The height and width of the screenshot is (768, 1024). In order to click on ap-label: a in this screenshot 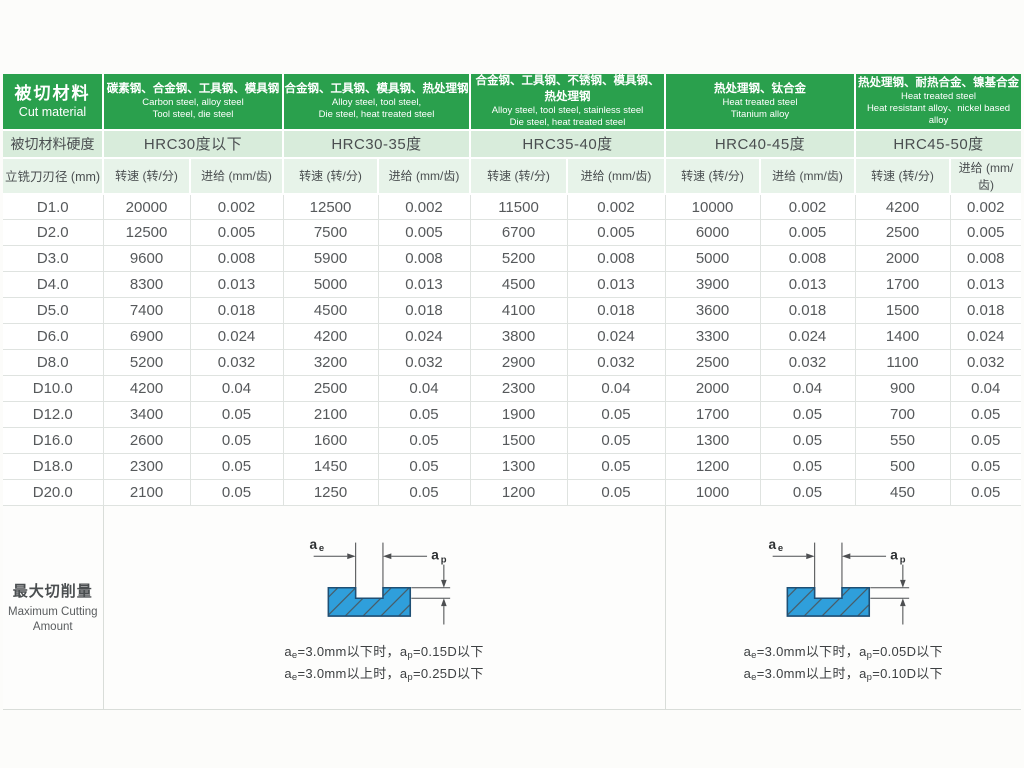, I will do `click(895, 554)`.